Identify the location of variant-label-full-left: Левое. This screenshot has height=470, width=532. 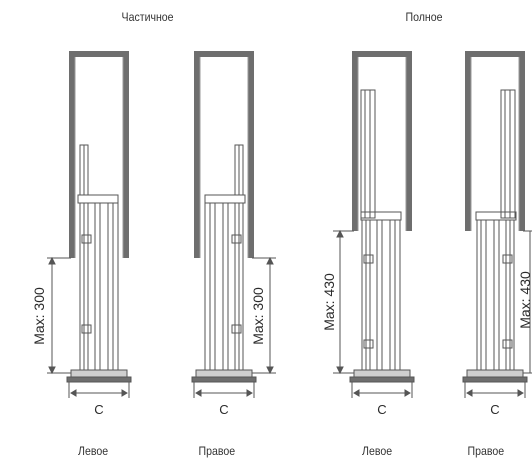
(377, 451).